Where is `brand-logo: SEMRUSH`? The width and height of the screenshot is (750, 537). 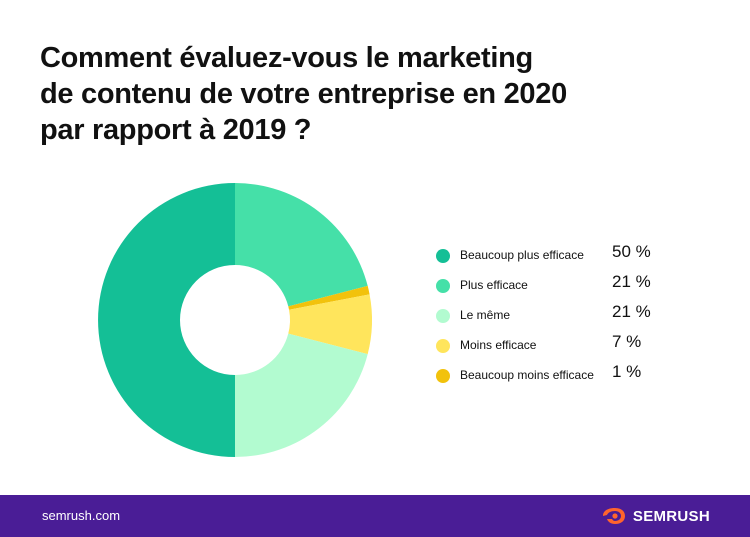 brand-logo: SEMRUSH is located at coordinates (655, 516).